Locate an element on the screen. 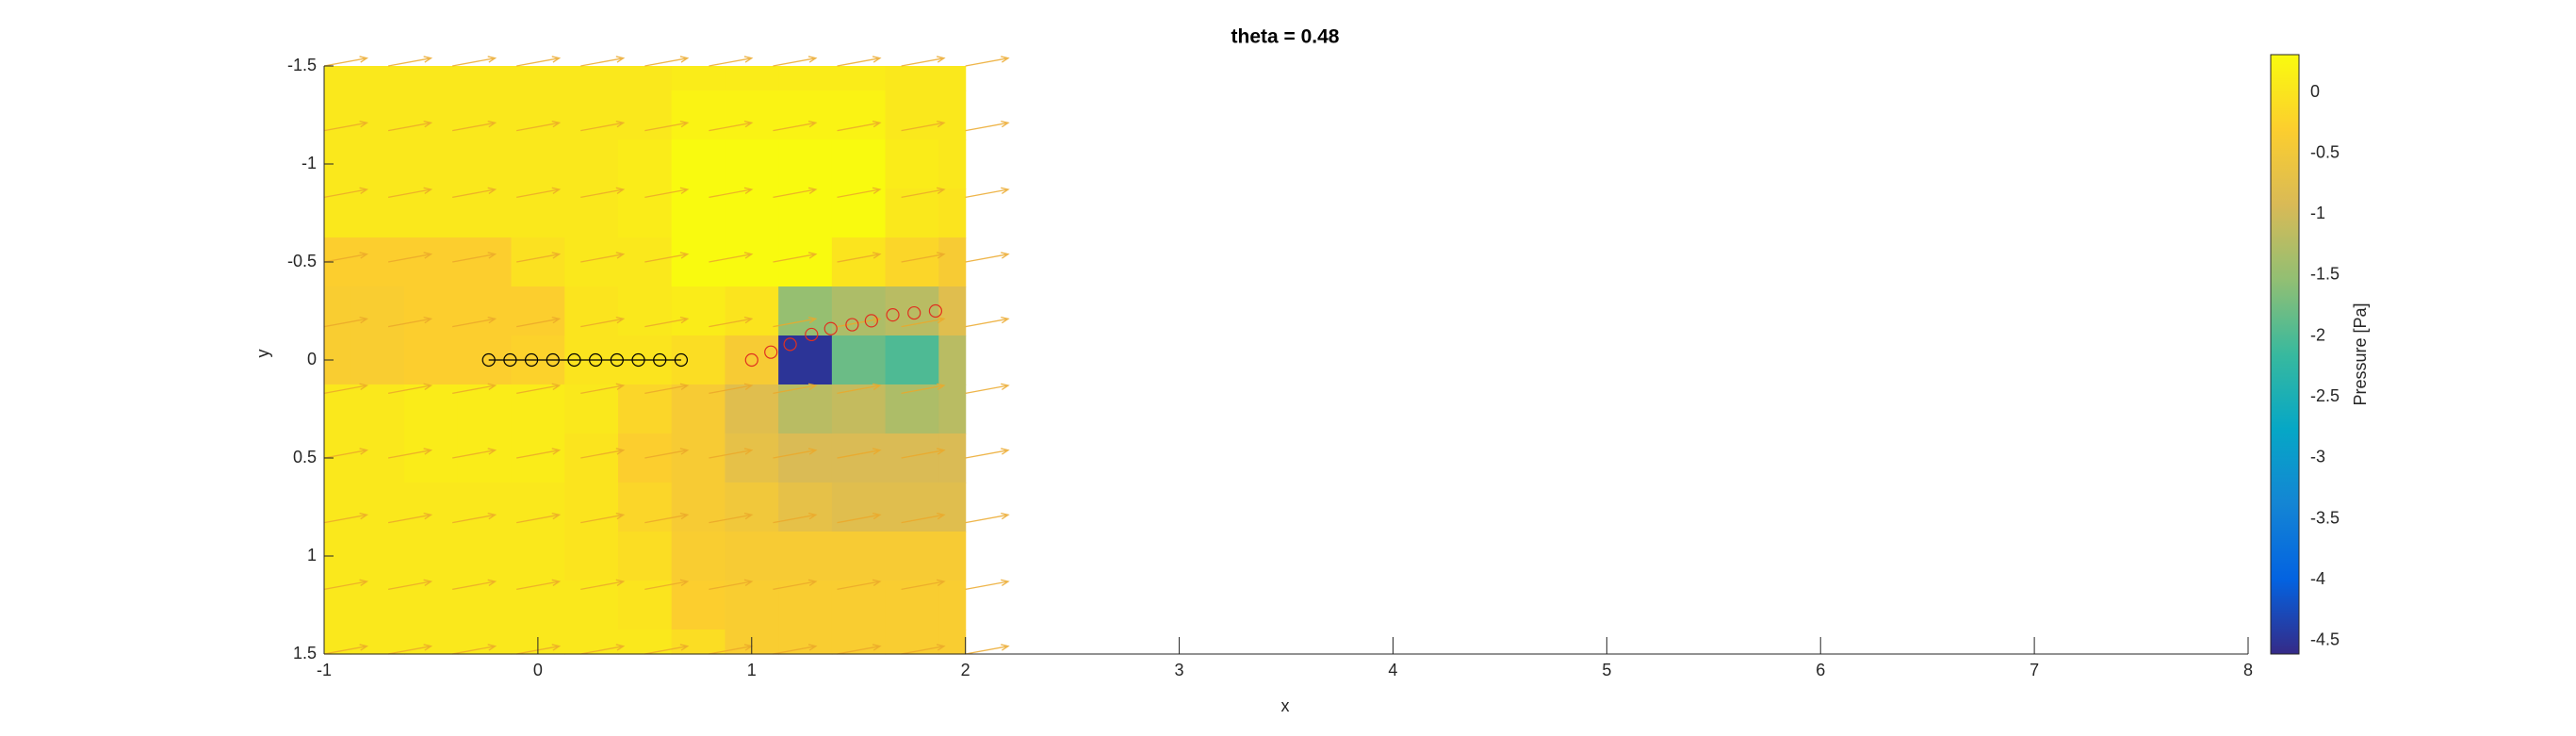  x-tick-label: -1 is located at coordinates (324, 670).